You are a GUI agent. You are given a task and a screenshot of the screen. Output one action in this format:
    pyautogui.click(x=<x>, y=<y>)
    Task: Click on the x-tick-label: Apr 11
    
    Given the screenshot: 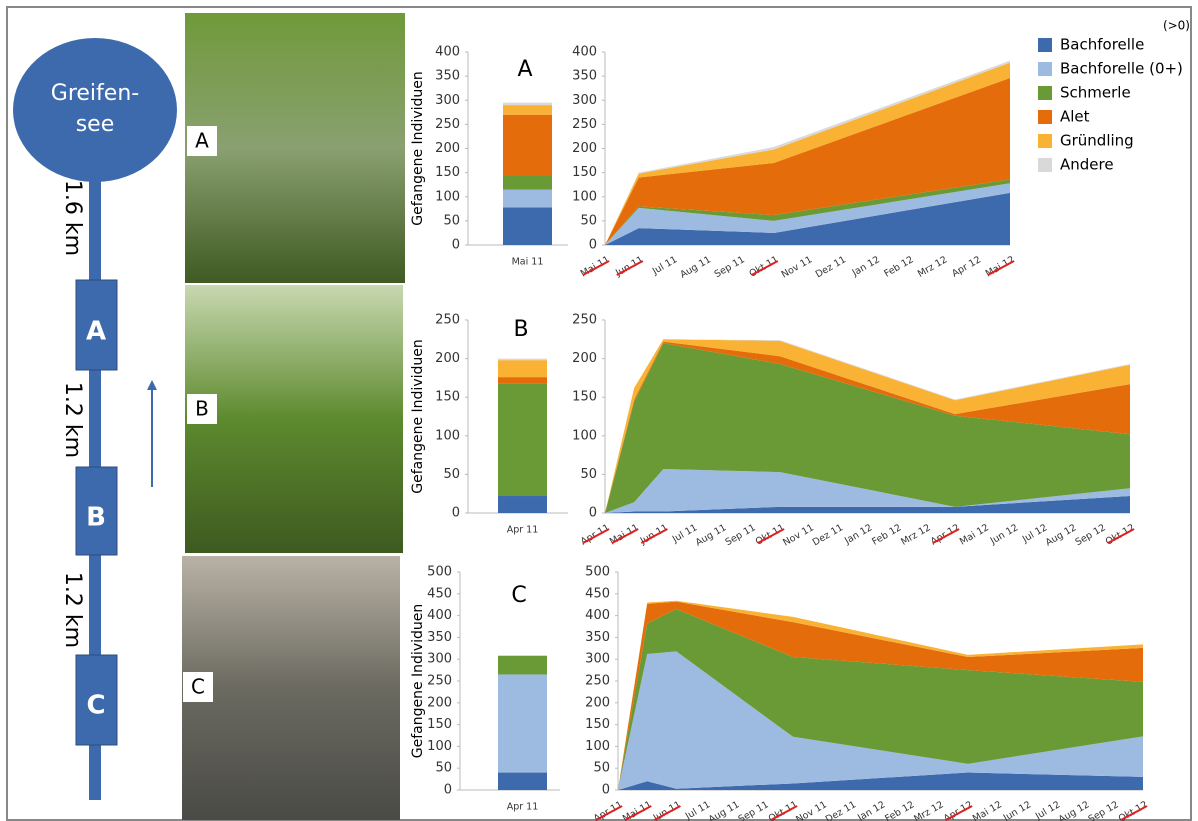 What is the action you would take?
    pyautogui.click(x=523, y=807)
    